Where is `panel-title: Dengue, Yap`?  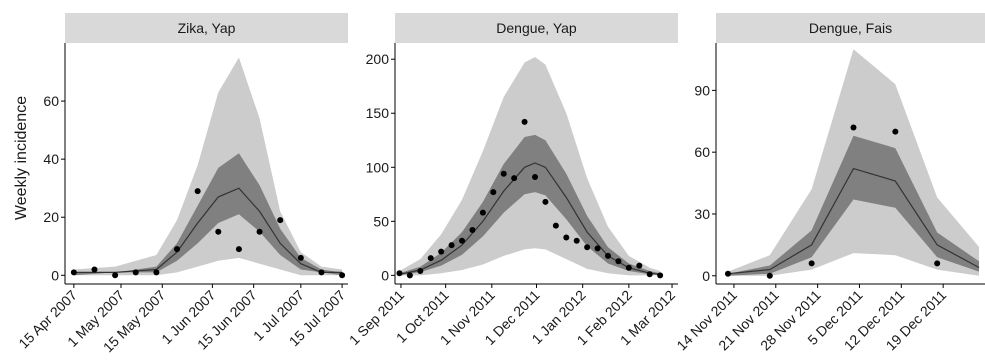 panel-title: Dengue, Yap is located at coordinates (536, 28).